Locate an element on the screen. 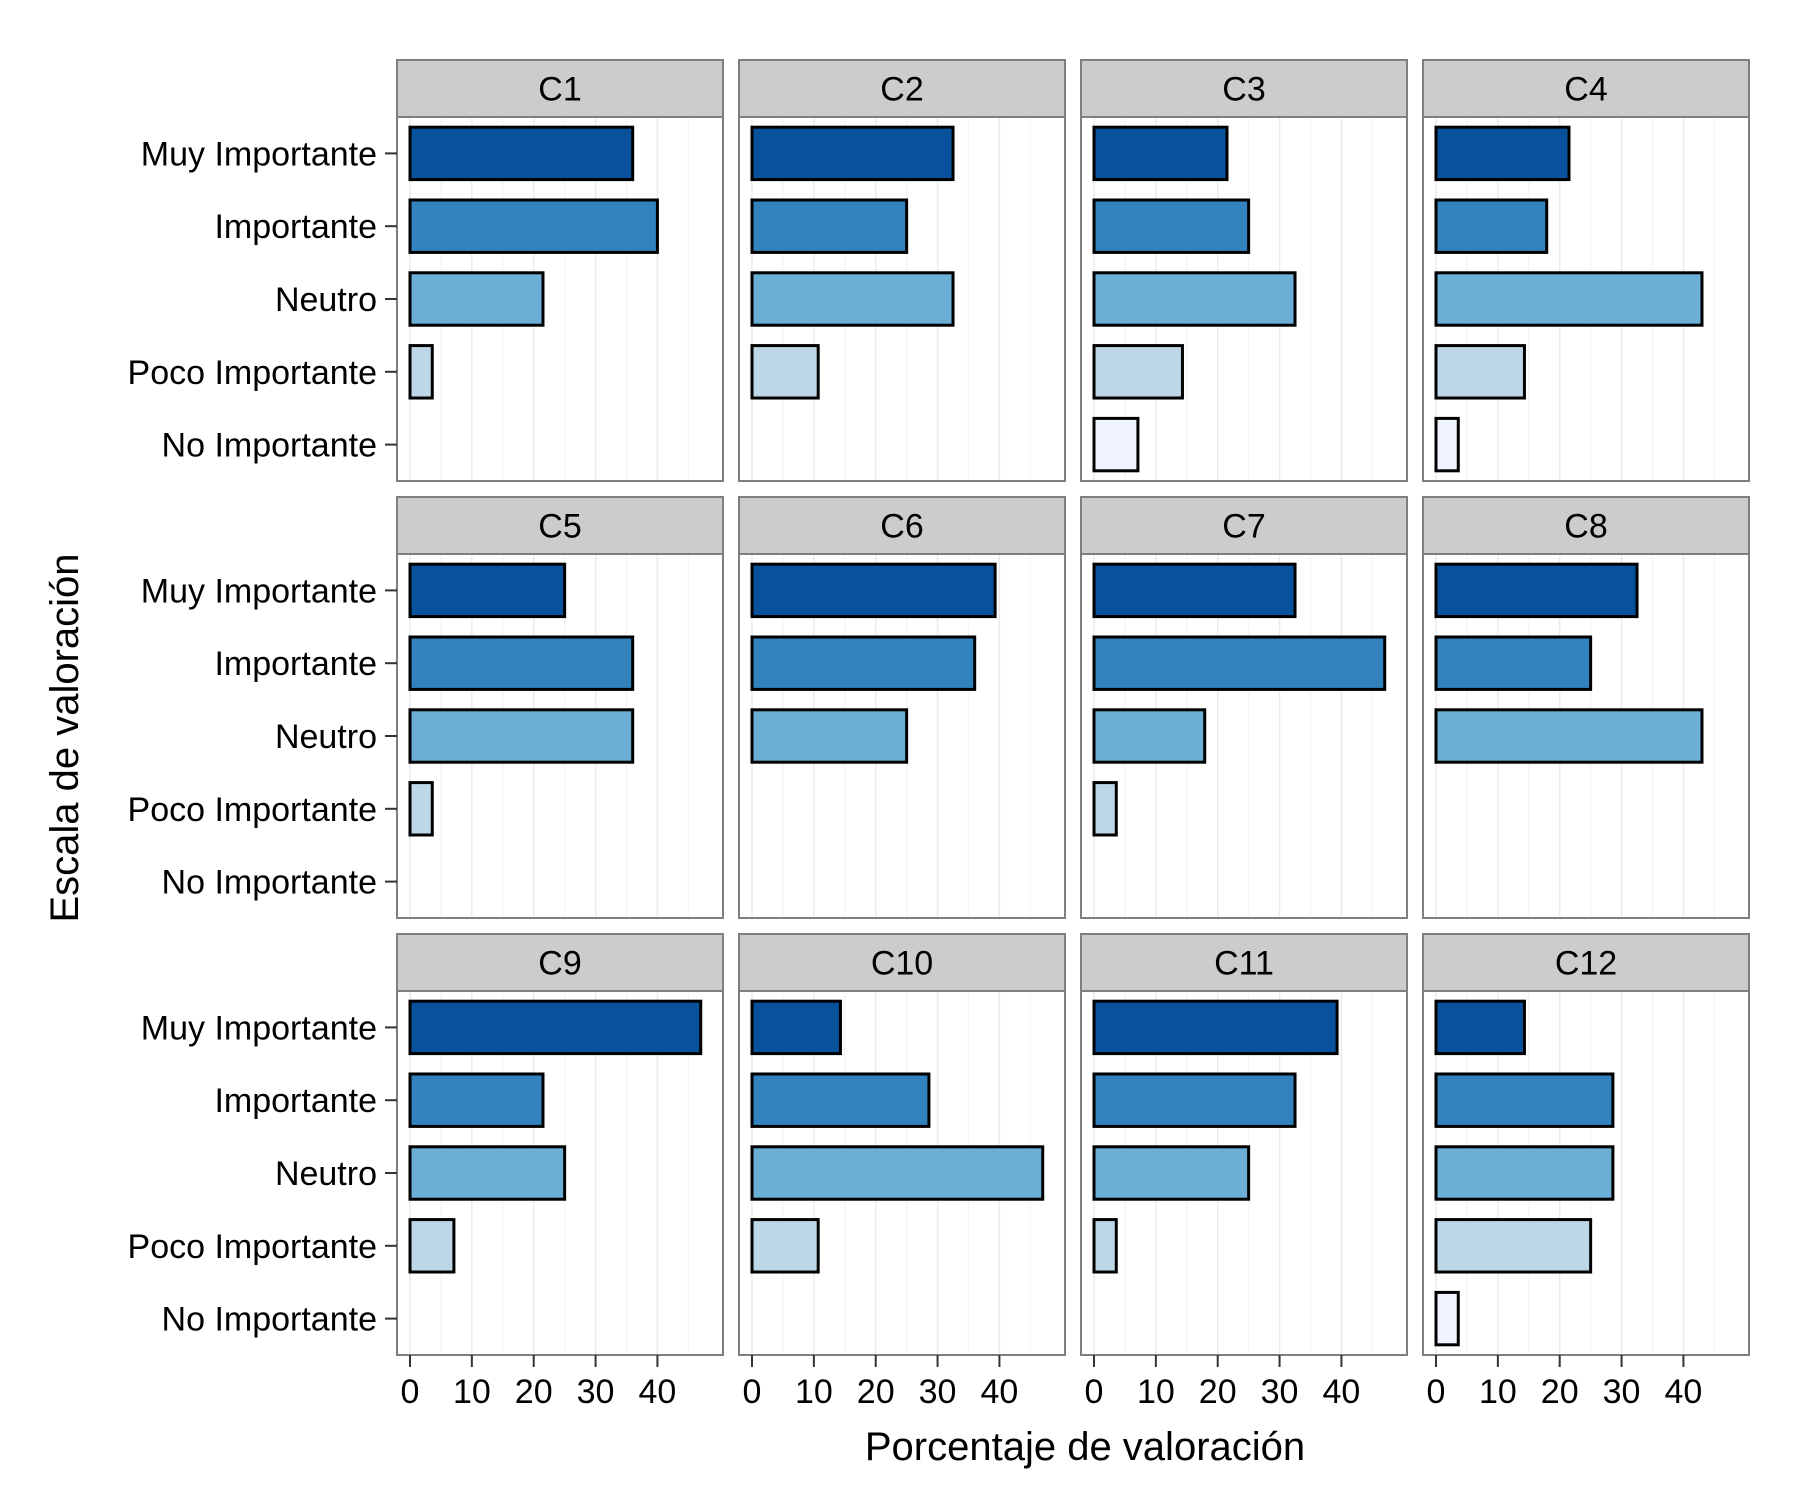 The image size is (1800, 1500). panel-c2: C2 is located at coordinates (902, 270).